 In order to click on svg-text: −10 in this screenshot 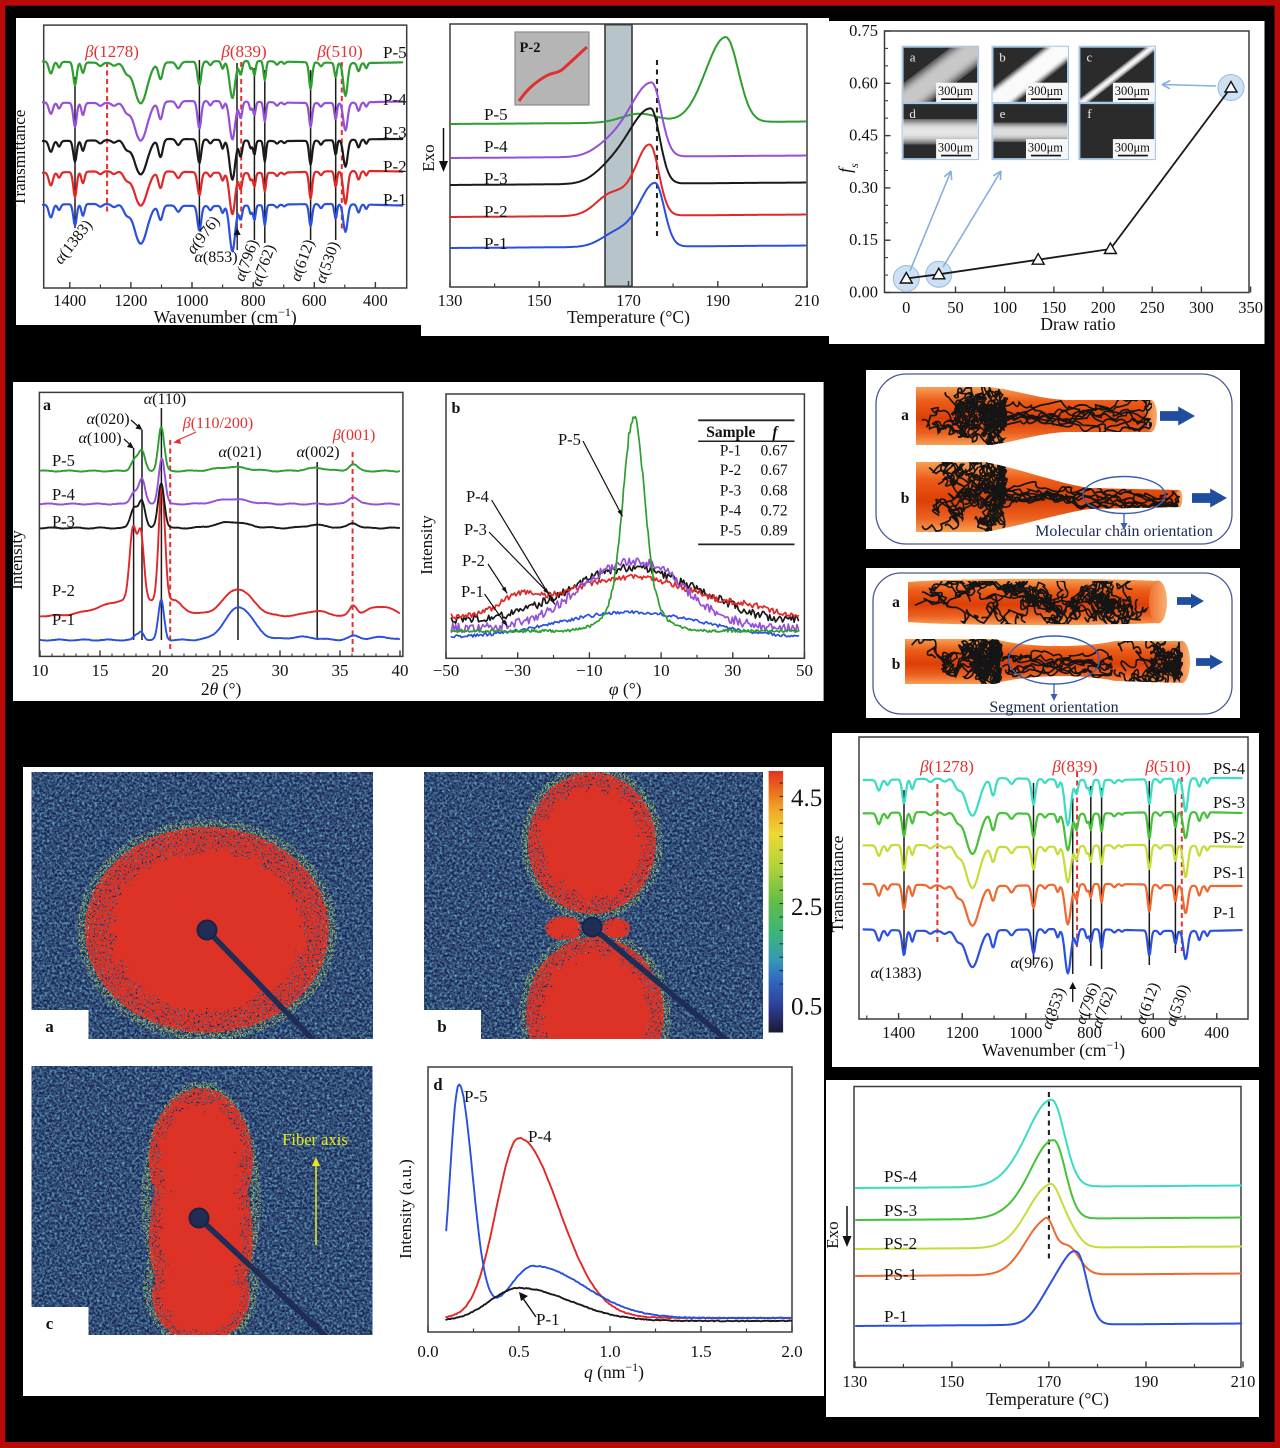, I will do `click(589, 670)`.